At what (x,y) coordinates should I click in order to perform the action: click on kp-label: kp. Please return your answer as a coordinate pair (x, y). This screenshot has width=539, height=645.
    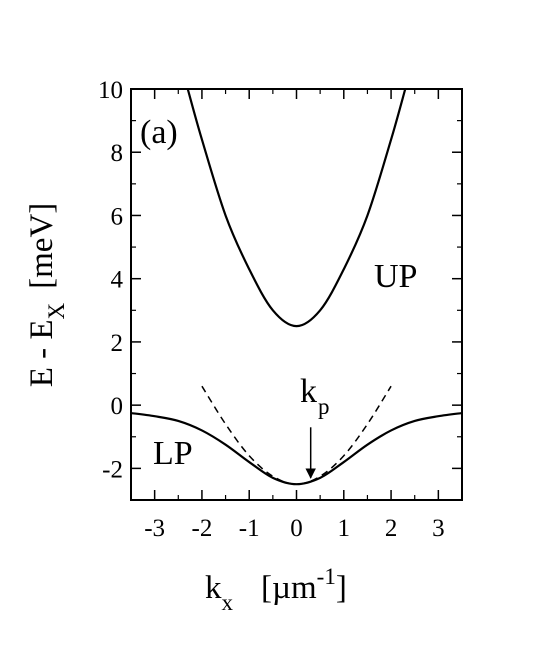
    Looking at the image, I should click on (315, 396).